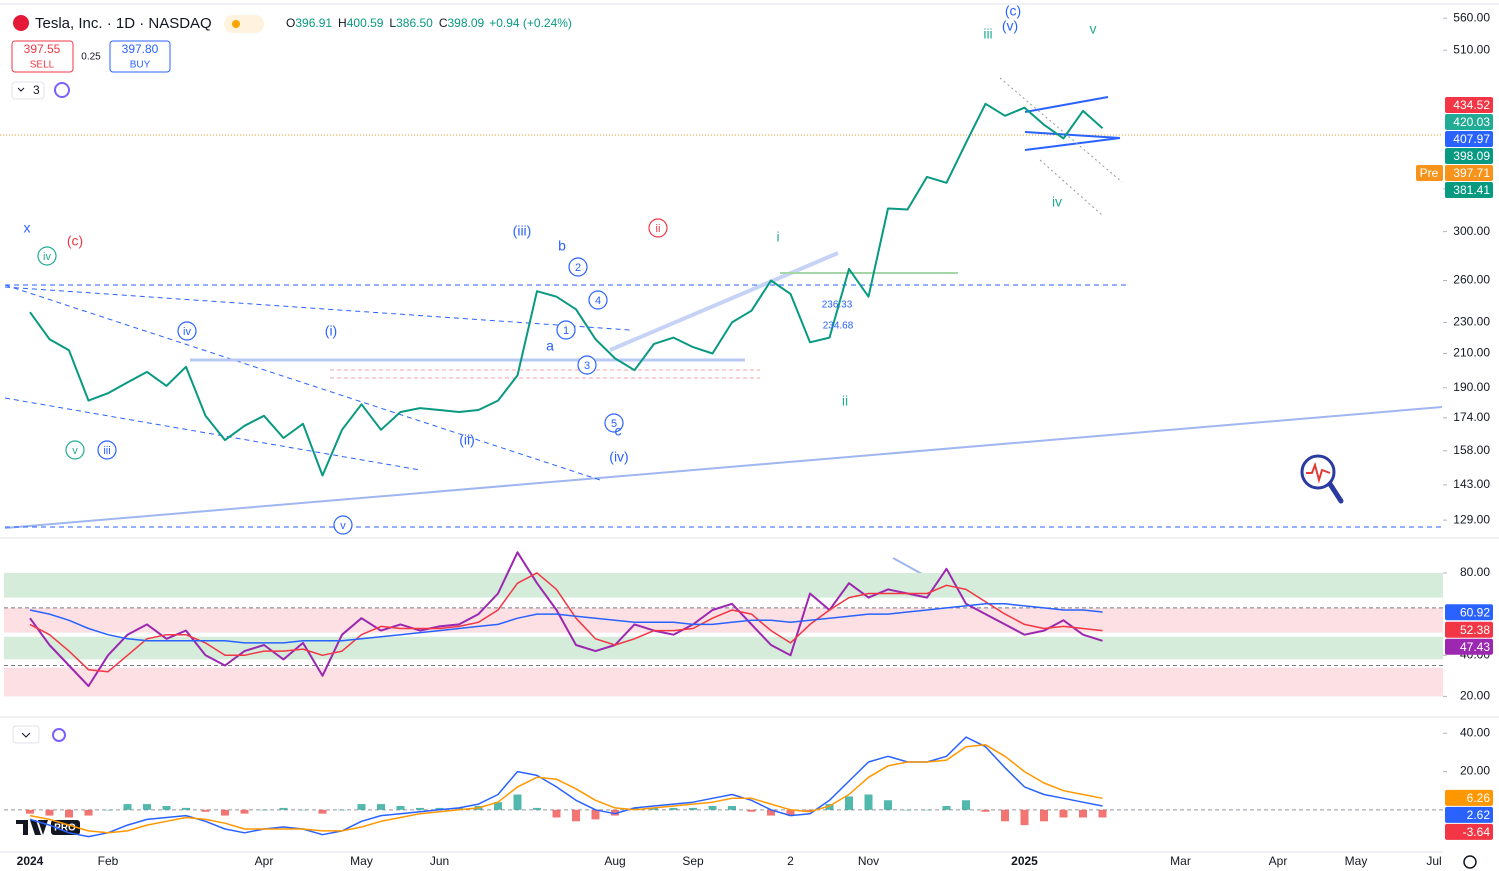 Image resolution: width=1499 pixels, height=871 pixels. I want to click on x-tick-label: Jul, so click(1433, 861).